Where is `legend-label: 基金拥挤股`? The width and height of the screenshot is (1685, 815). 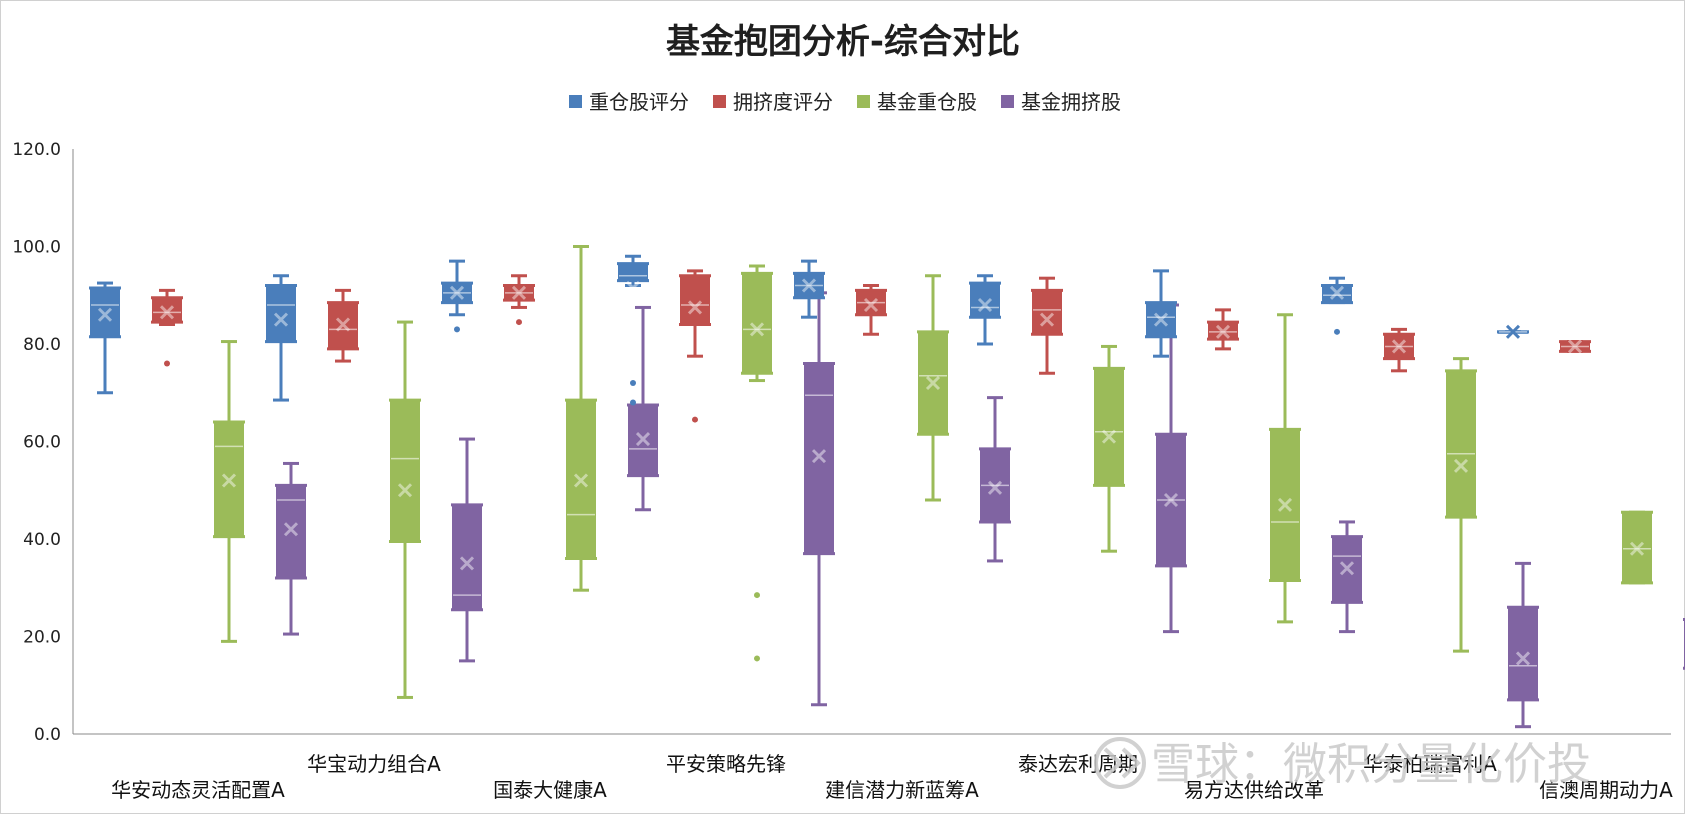
legend-label: 基金拥挤股 is located at coordinates (1071, 102).